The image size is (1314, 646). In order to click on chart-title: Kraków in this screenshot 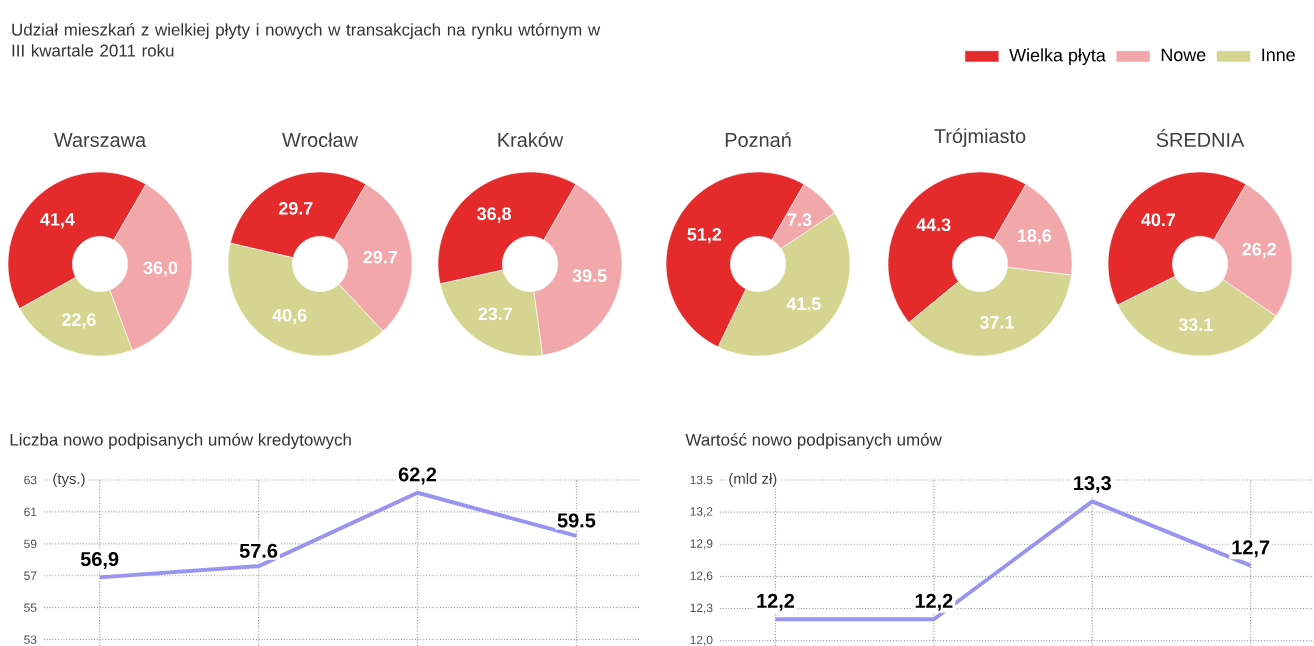, I will do `click(531, 140)`.